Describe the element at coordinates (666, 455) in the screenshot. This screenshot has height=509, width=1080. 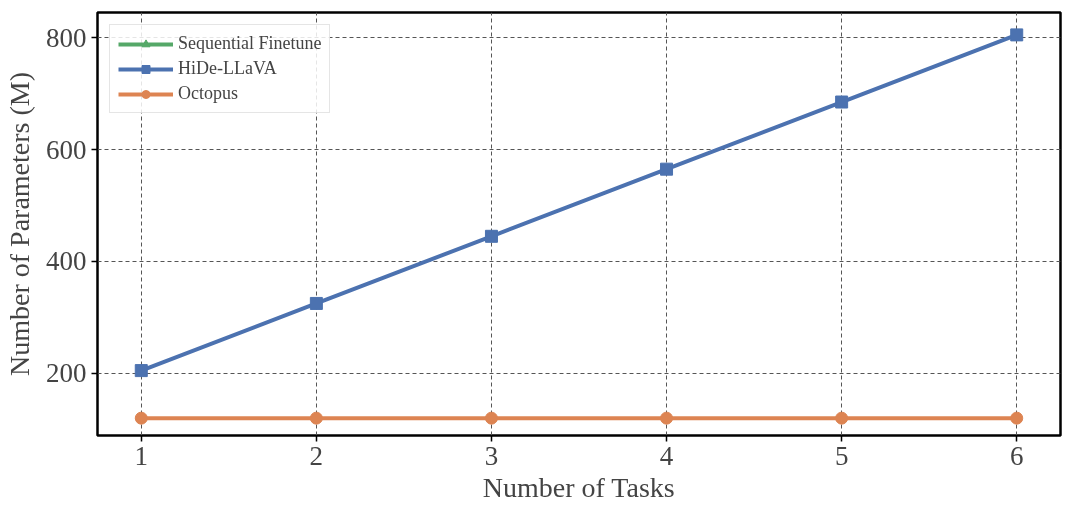
I see `x-tick-label: 4` at that location.